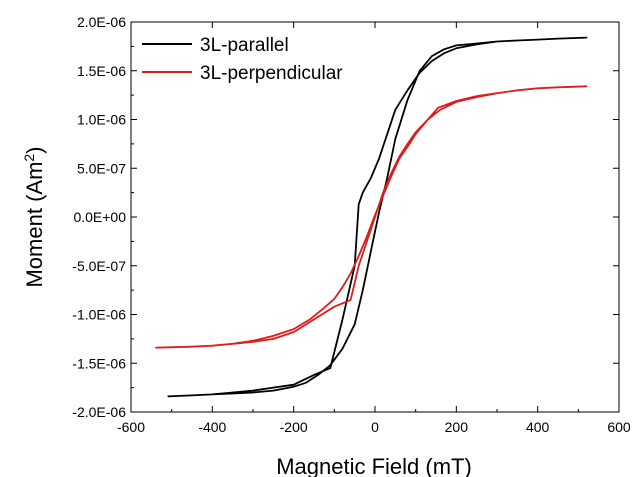 This screenshot has height=477, width=638. I want to click on y-tick-label: 2.0E-06, so click(101, 22).